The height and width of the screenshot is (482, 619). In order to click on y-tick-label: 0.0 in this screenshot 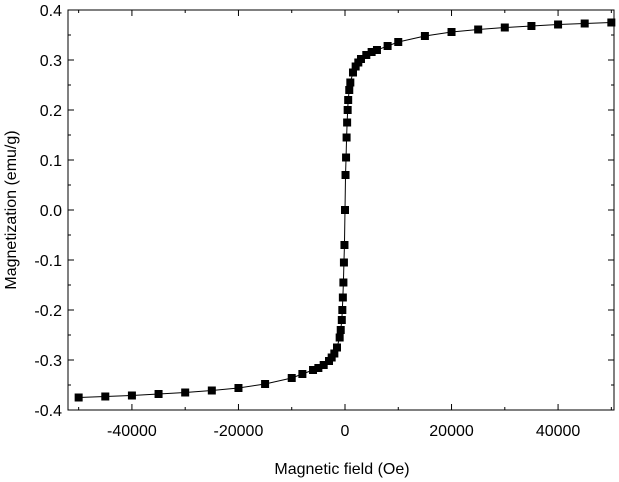, I will do `click(51, 211)`.